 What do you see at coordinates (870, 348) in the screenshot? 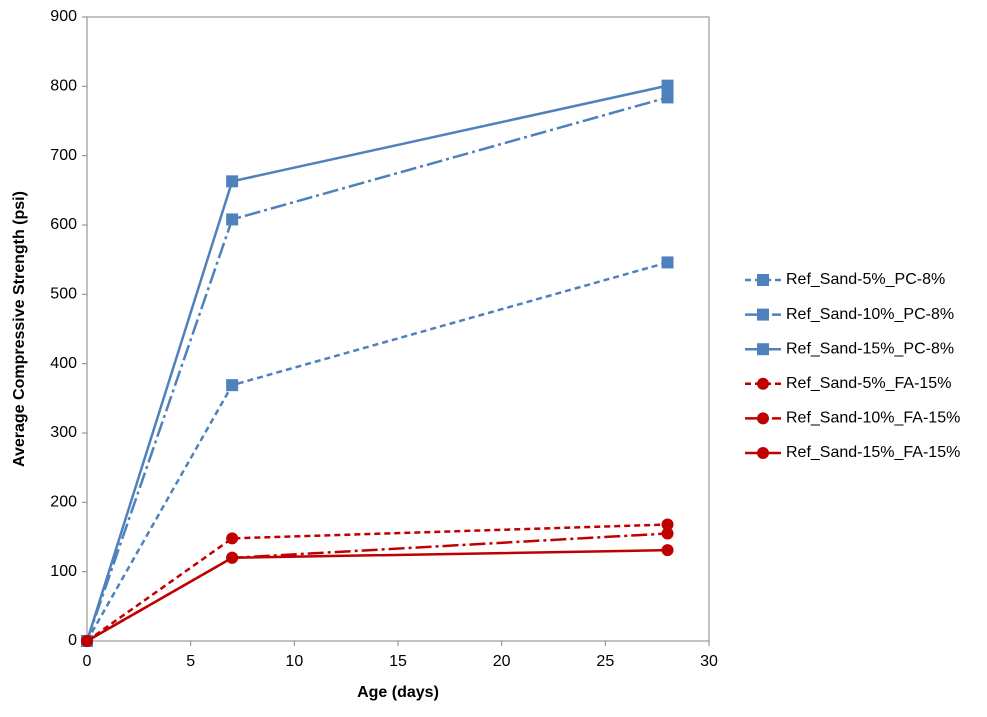
I see `legend-label: Ref_Sand-15%_PC-8%` at bounding box center [870, 348].